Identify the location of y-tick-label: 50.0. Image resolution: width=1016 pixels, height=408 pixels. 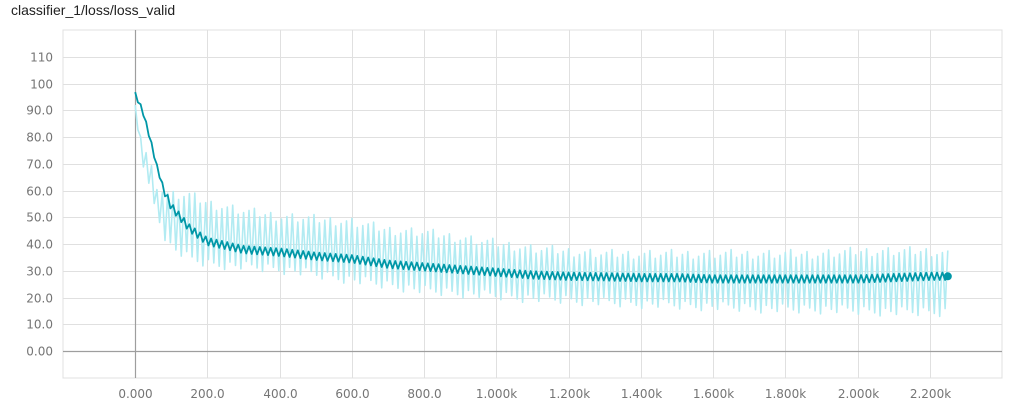
(39, 218).